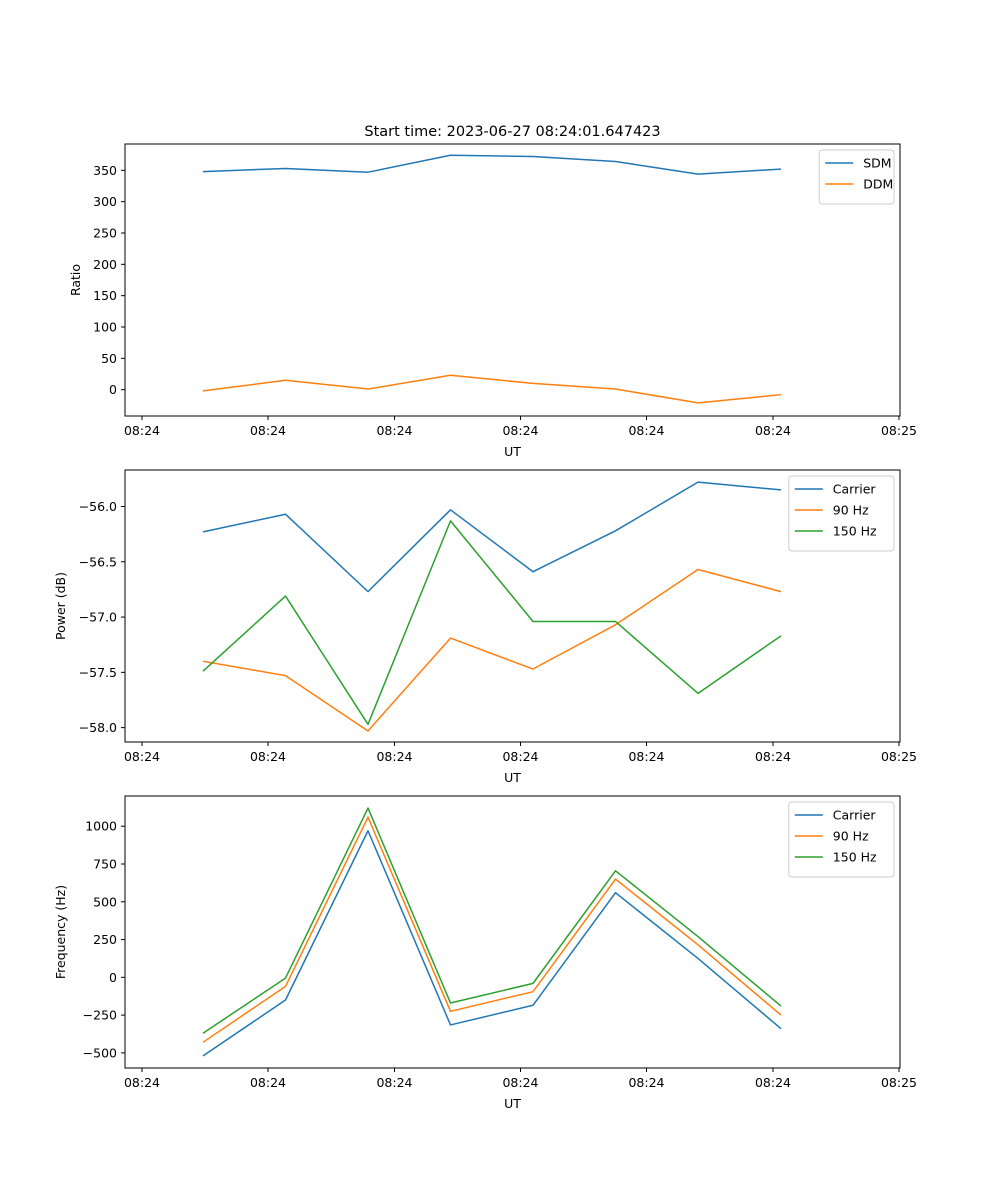 This screenshot has width=1000, height=1200. What do you see at coordinates (877, 163) in the screenshot?
I see `legend-label: SDM` at bounding box center [877, 163].